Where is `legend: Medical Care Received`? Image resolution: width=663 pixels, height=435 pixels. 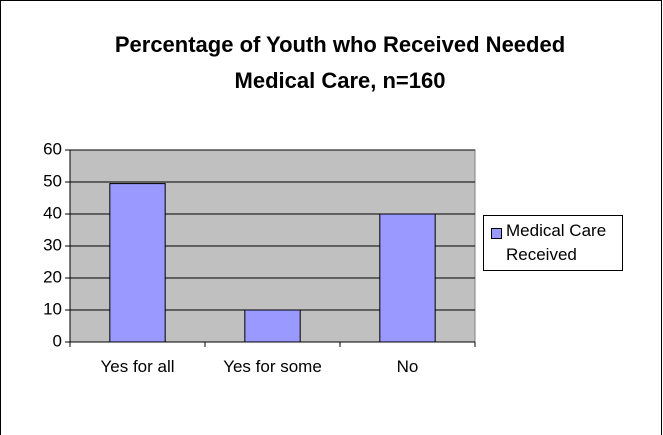
legend: Medical Care Received is located at coordinates (553, 243).